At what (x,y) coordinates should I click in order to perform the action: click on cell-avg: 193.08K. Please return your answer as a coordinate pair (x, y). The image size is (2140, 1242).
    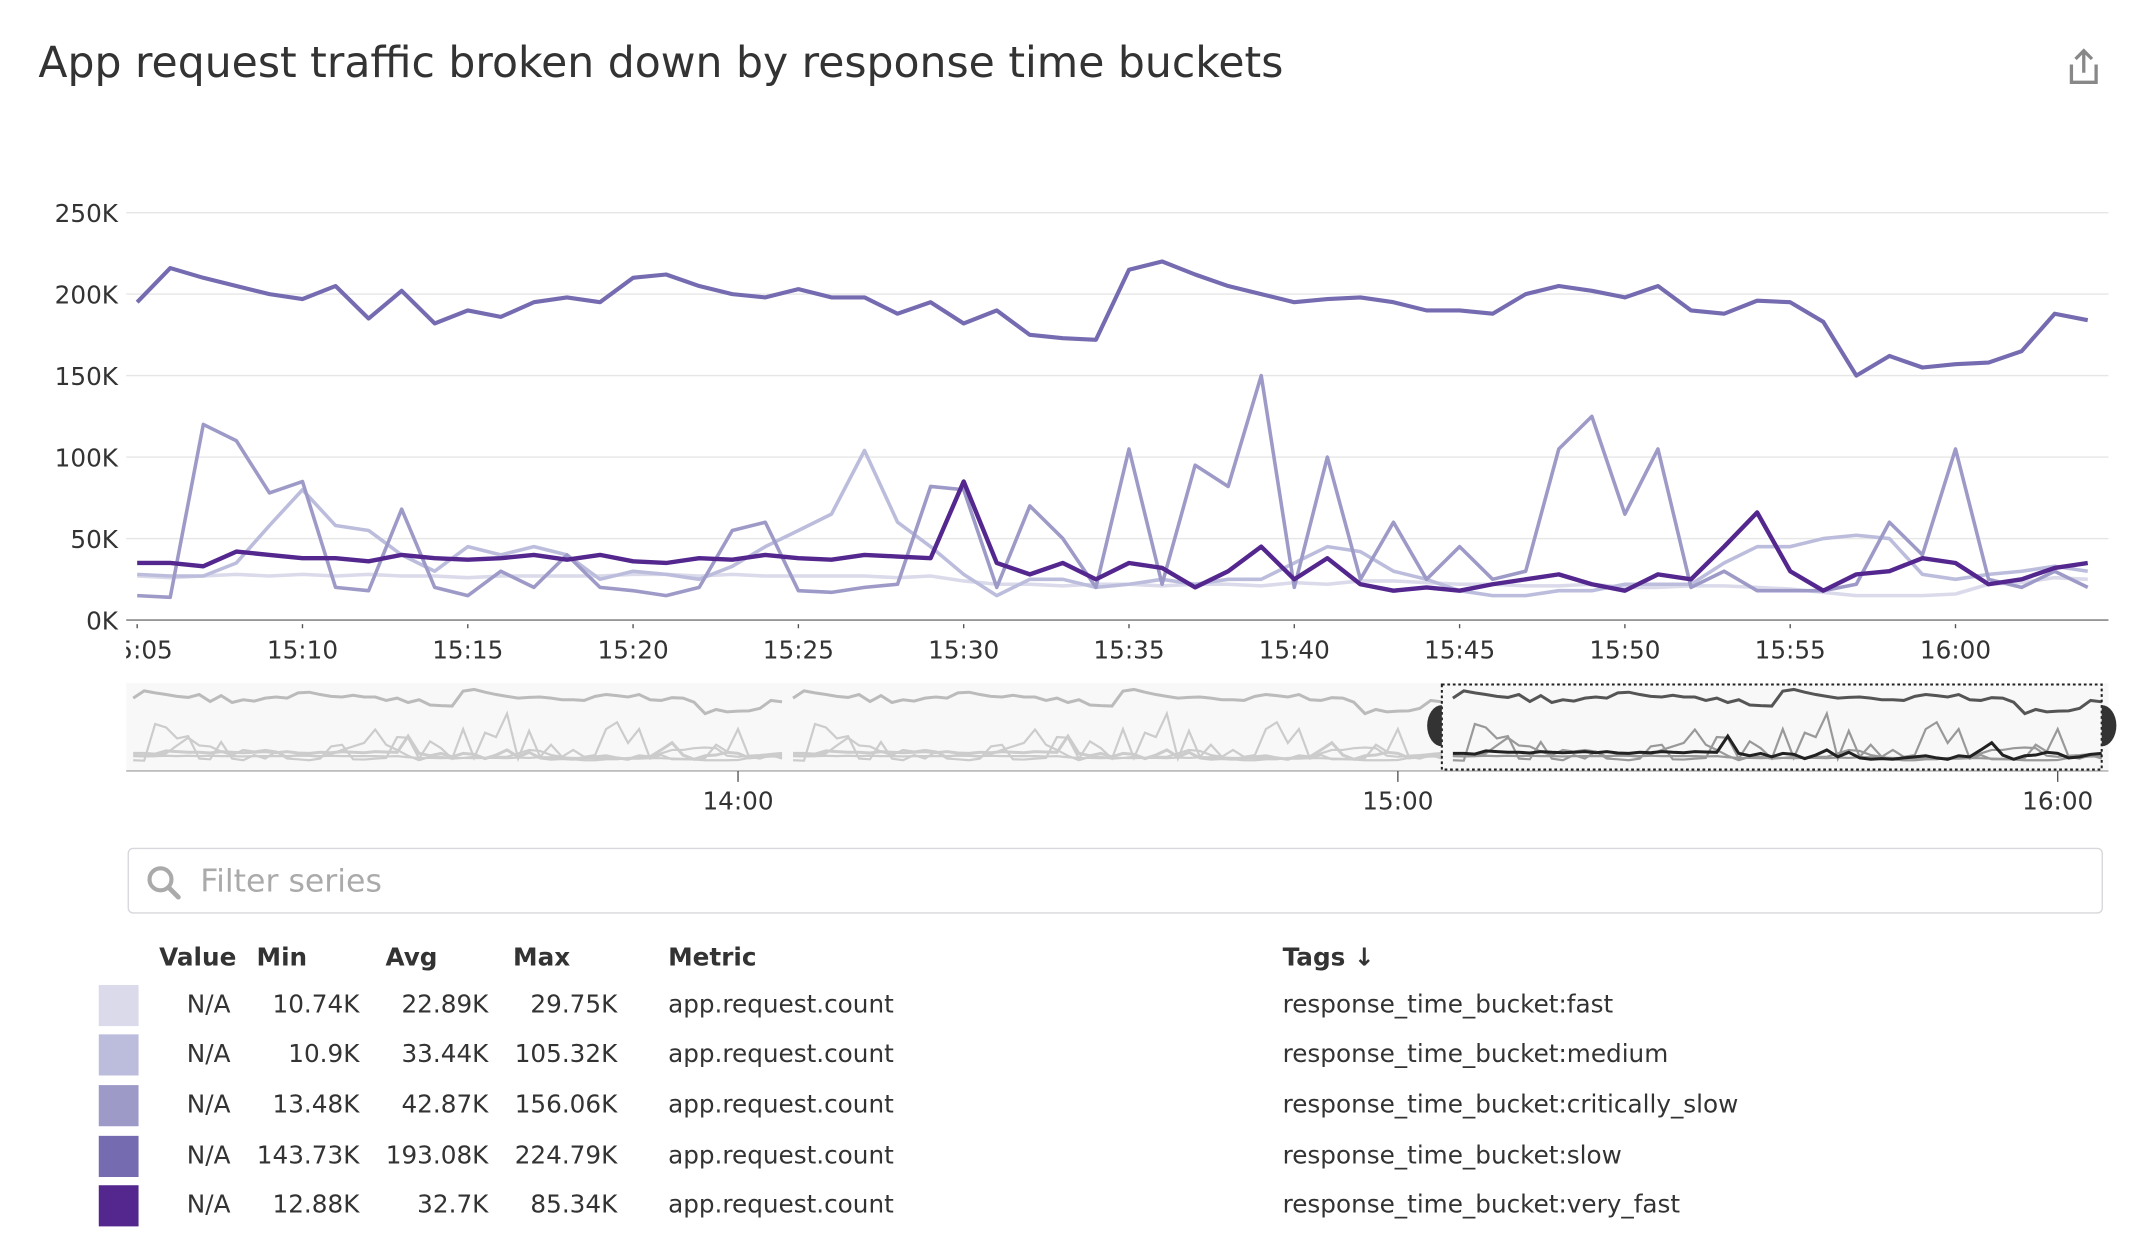
    Looking at the image, I should click on (437, 1156).